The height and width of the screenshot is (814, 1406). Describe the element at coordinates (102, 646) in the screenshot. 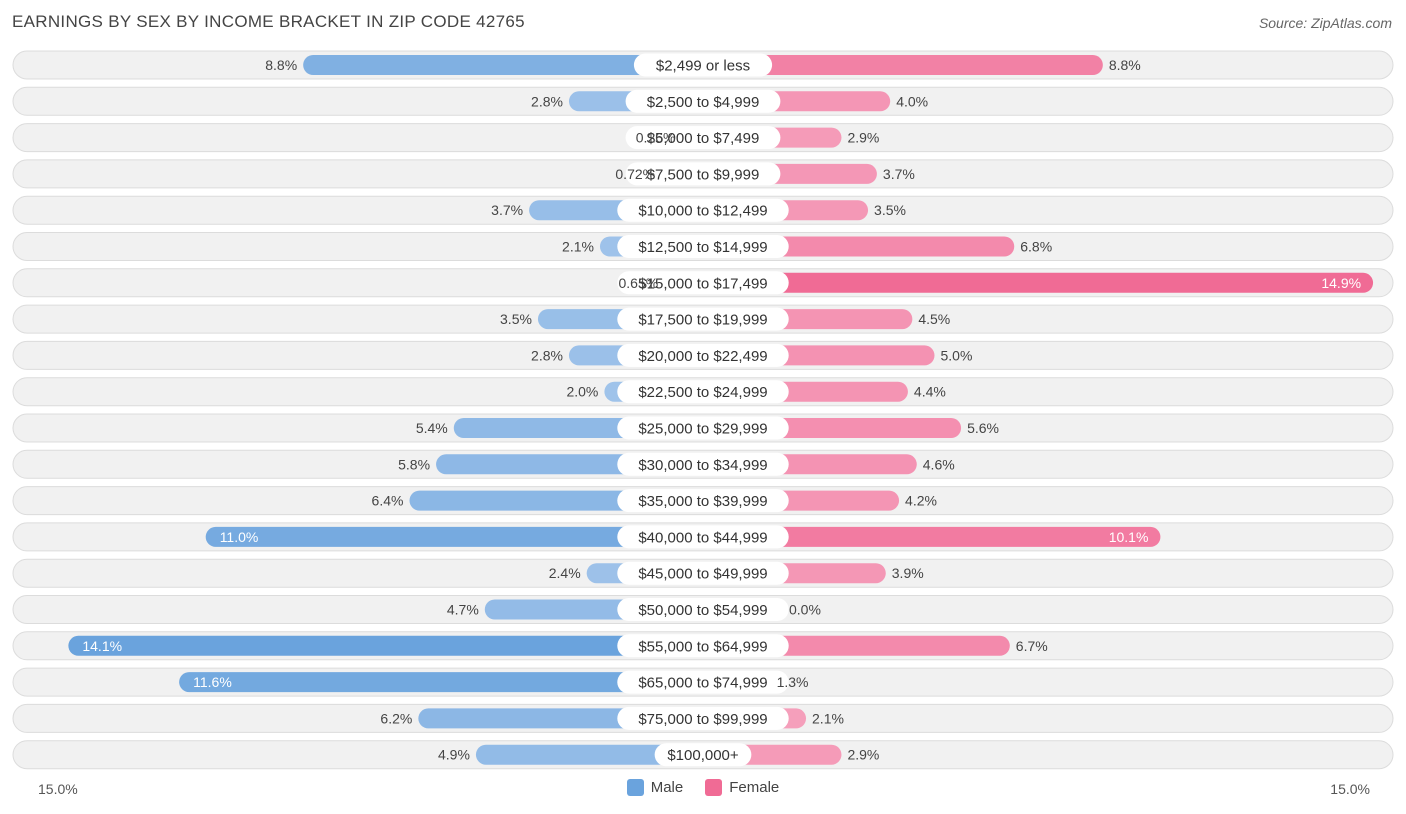

I see `male-value-label: 14.1%` at that location.